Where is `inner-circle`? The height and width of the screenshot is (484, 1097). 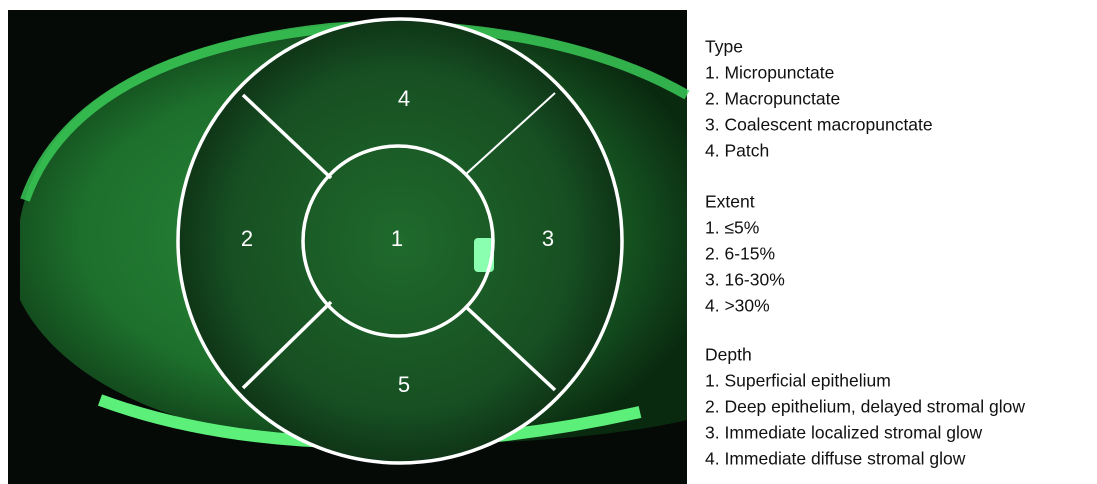
inner-circle is located at coordinates (398, 241).